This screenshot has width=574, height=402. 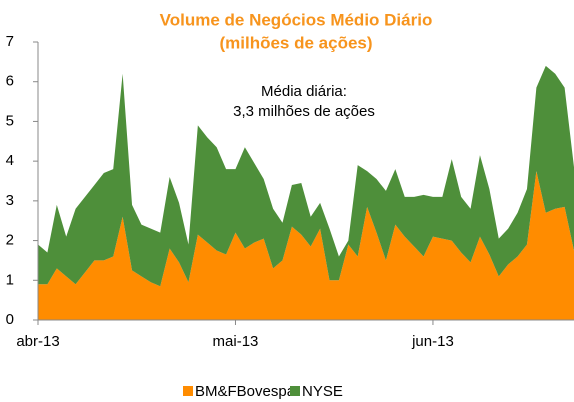 I want to click on chart-title: (milhões de ações), so click(x=295, y=42).